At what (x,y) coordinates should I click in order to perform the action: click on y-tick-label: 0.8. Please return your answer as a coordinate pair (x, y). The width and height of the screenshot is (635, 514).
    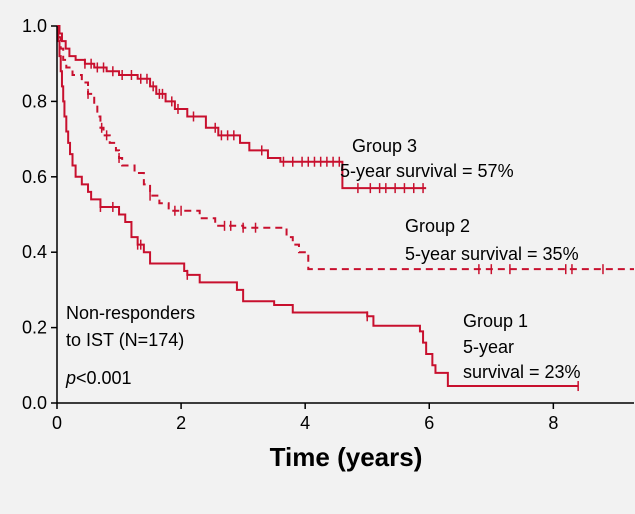
    Looking at the image, I should click on (34, 101).